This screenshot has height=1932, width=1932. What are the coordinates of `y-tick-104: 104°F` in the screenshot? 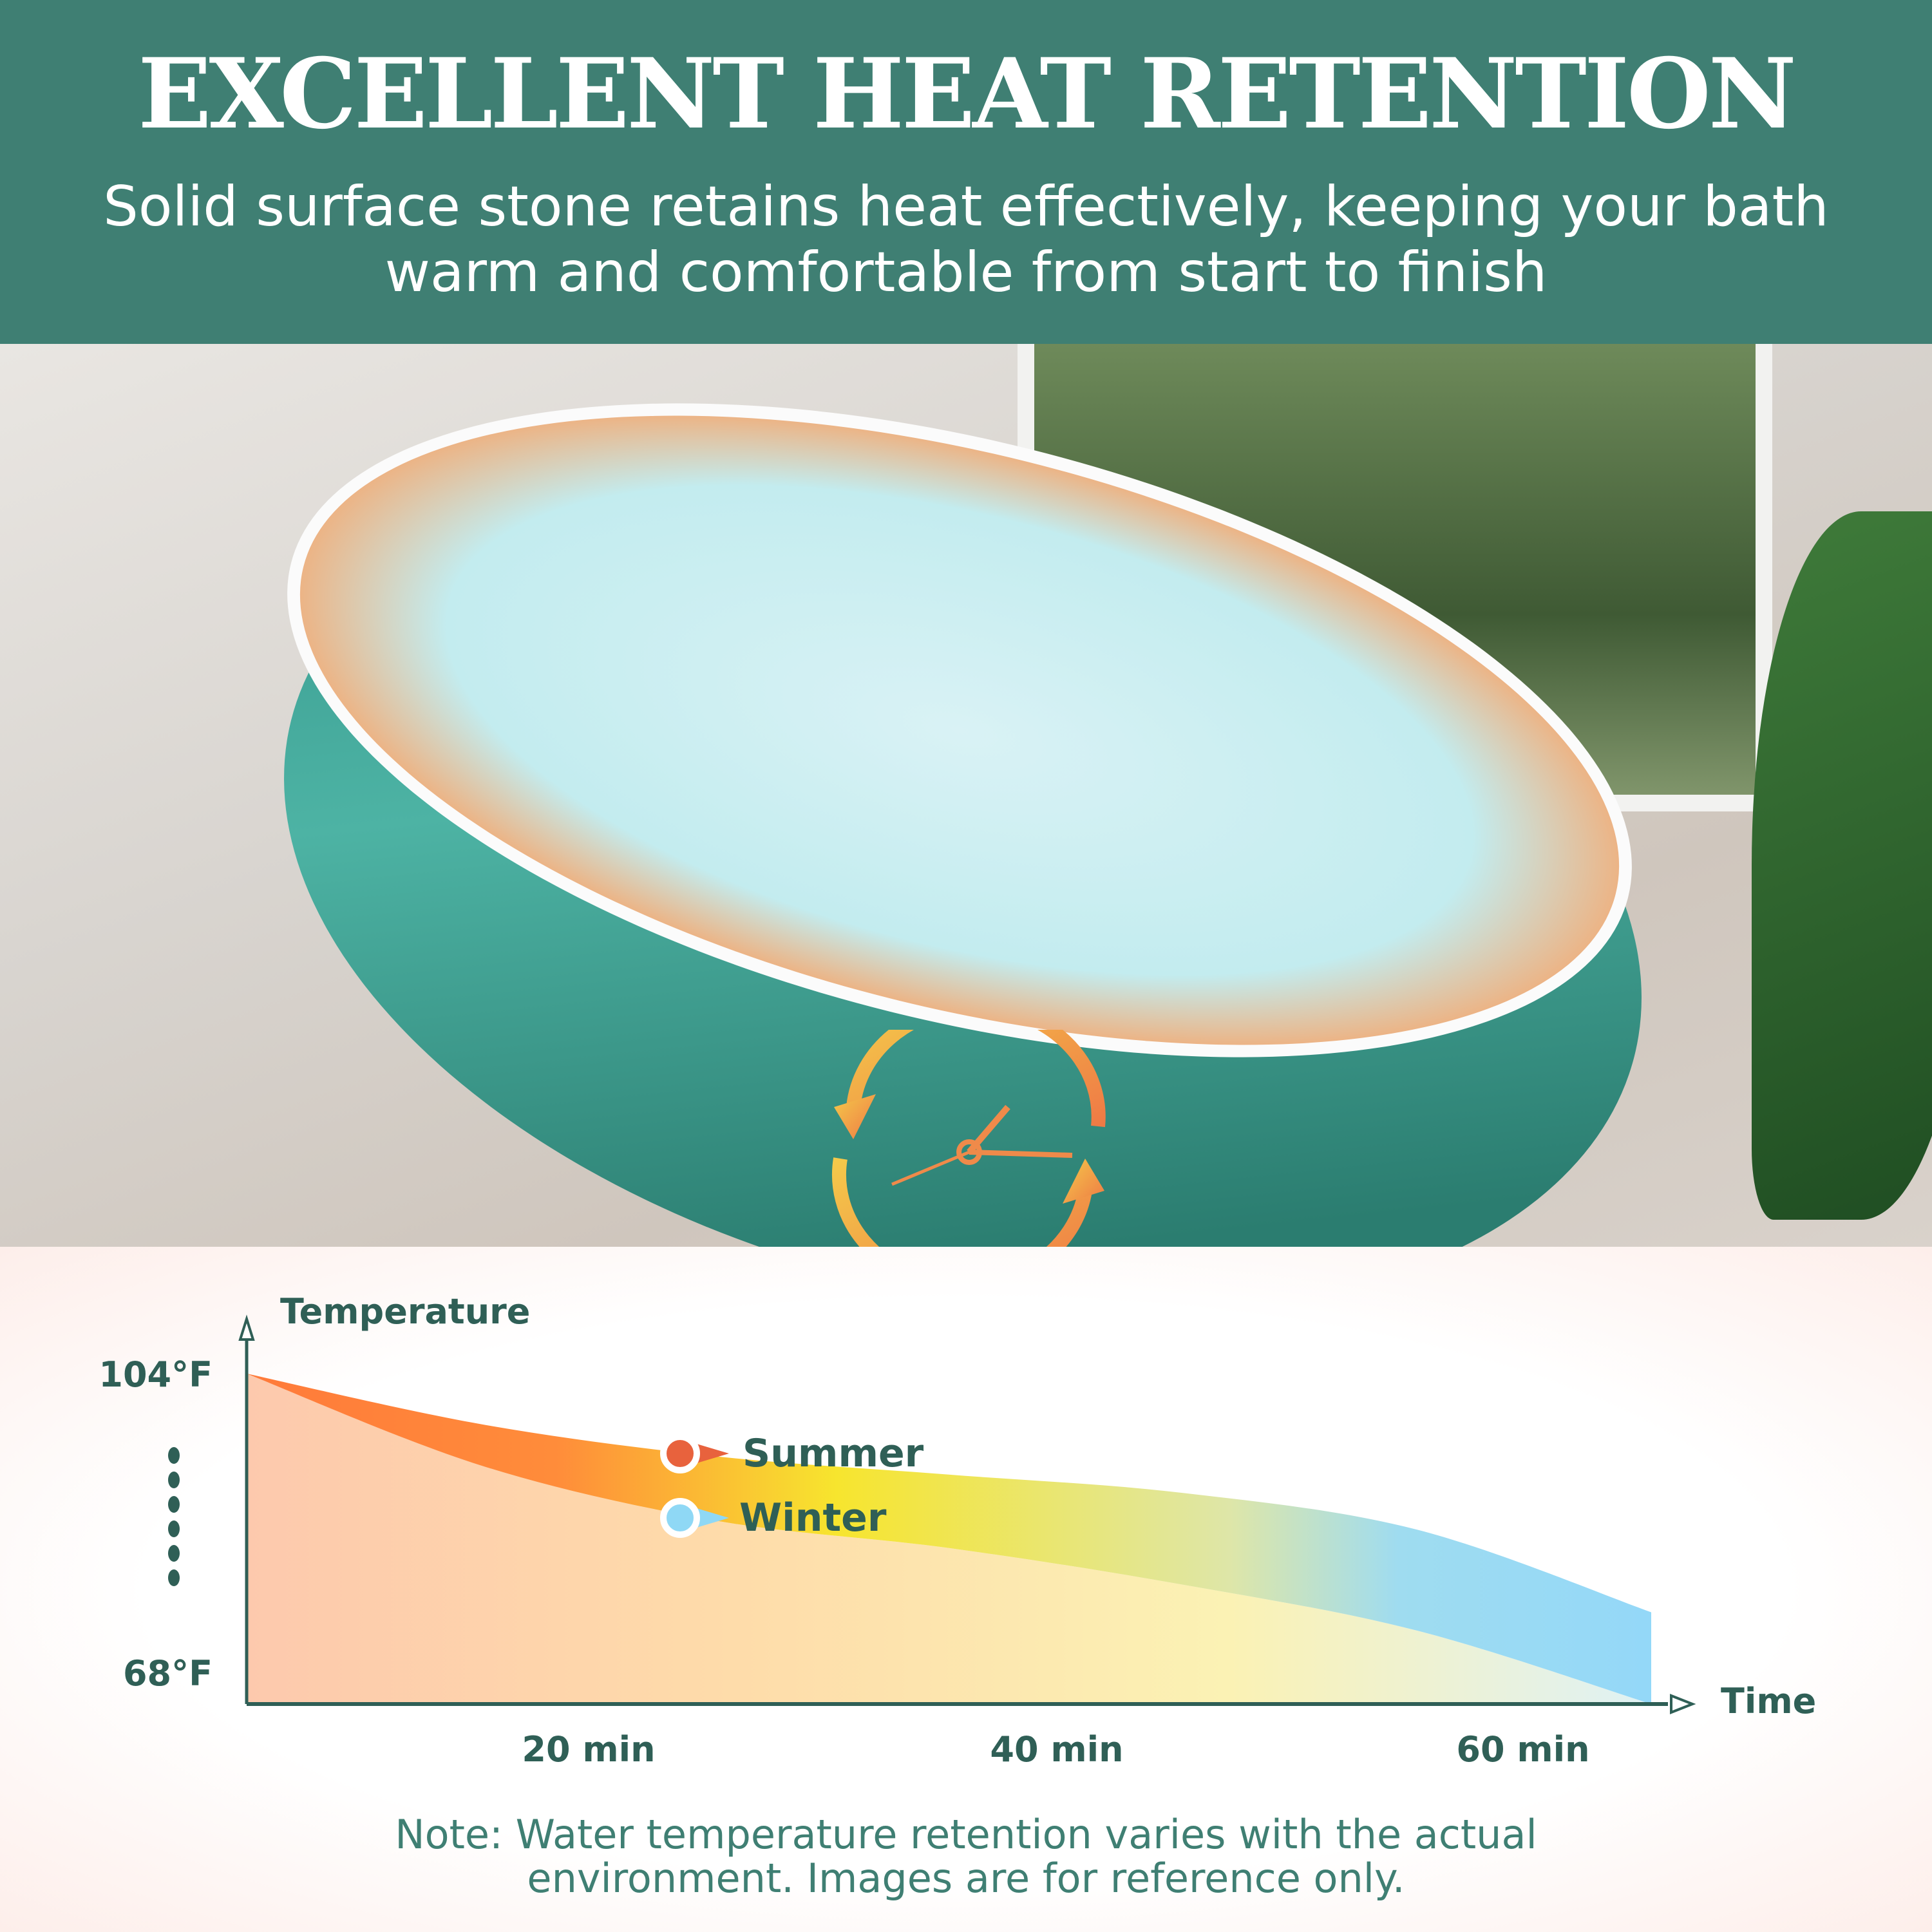 It's located at (156, 1374).